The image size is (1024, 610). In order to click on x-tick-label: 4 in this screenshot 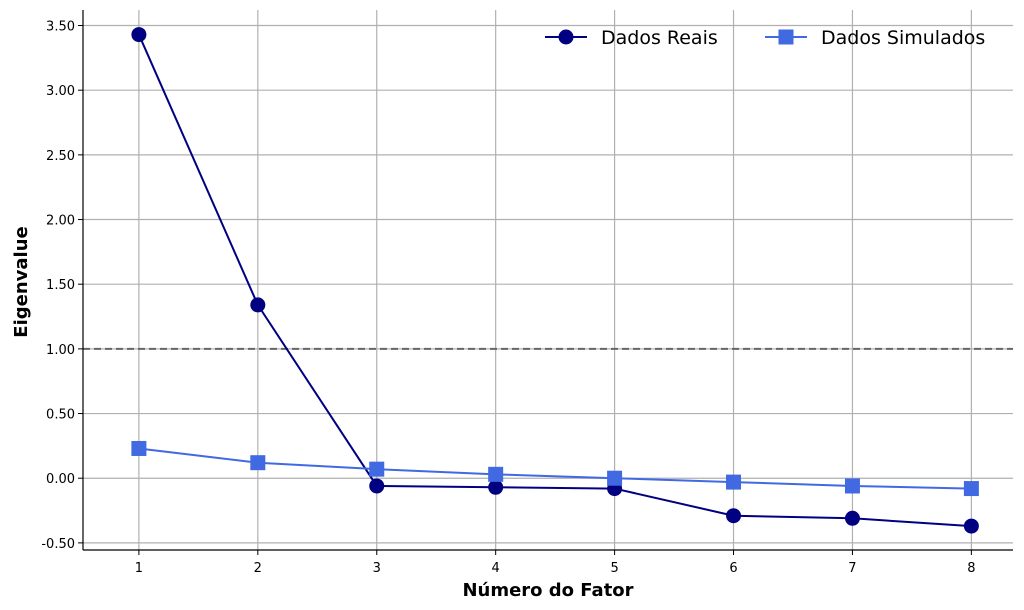, I will do `click(496, 568)`.